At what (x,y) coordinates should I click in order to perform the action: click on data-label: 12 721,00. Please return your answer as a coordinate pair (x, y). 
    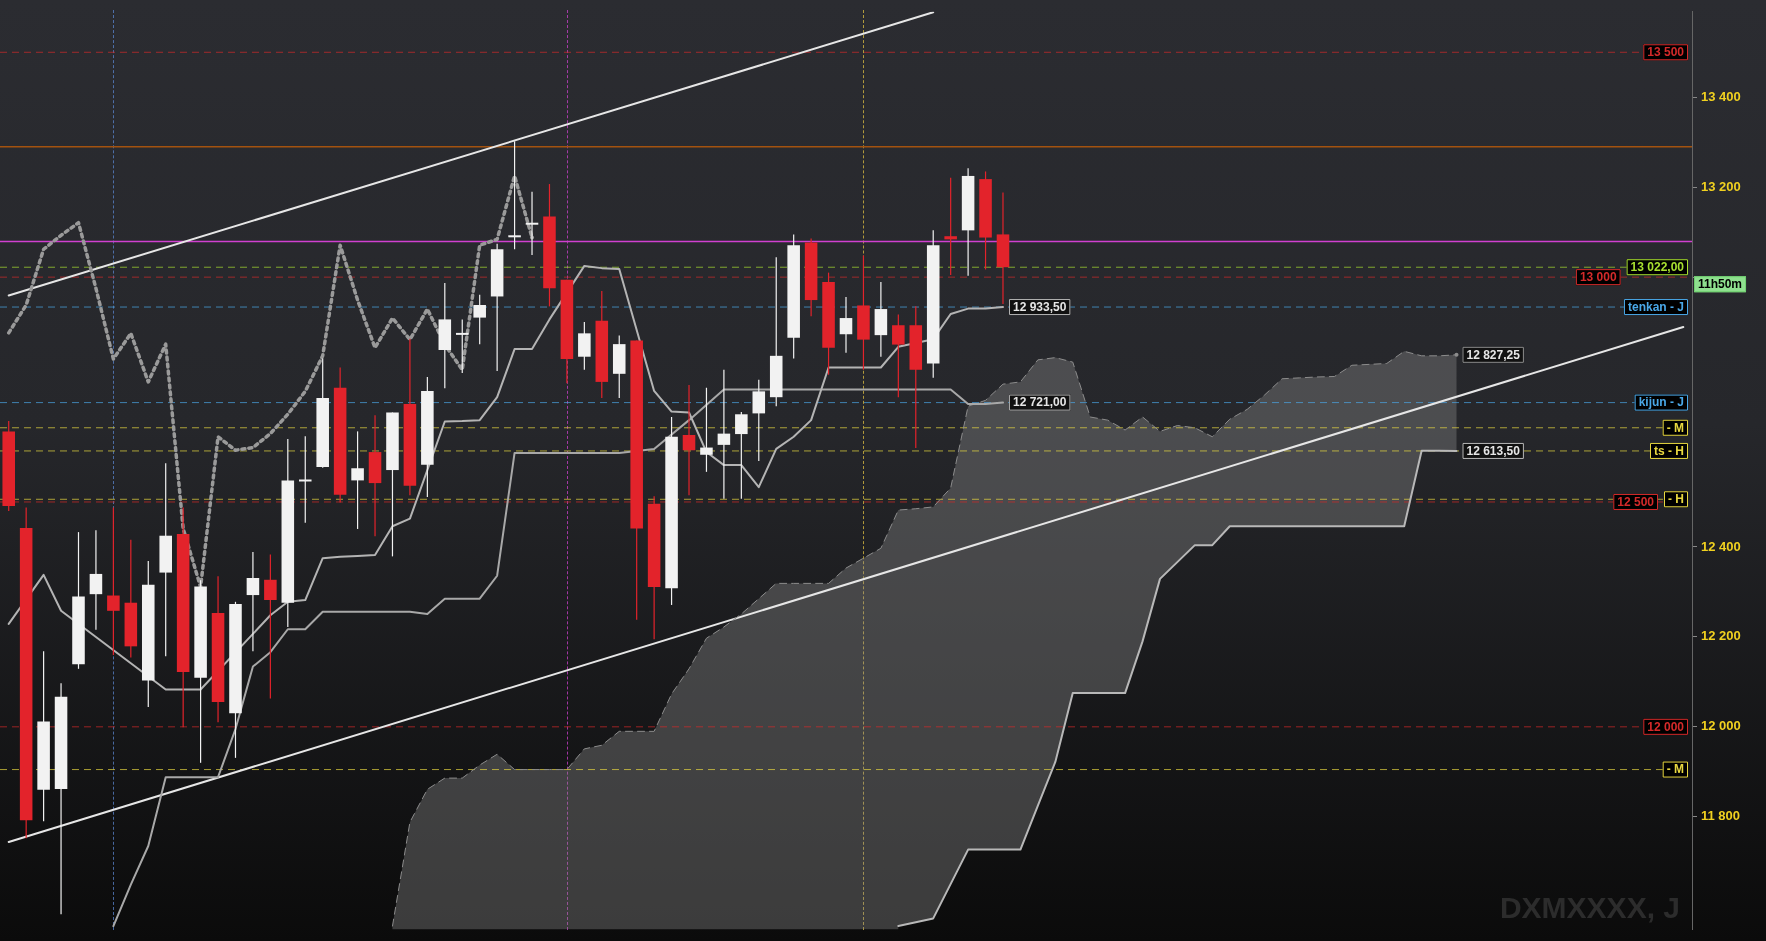
    Looking at the image, I should click on (1039, 402).